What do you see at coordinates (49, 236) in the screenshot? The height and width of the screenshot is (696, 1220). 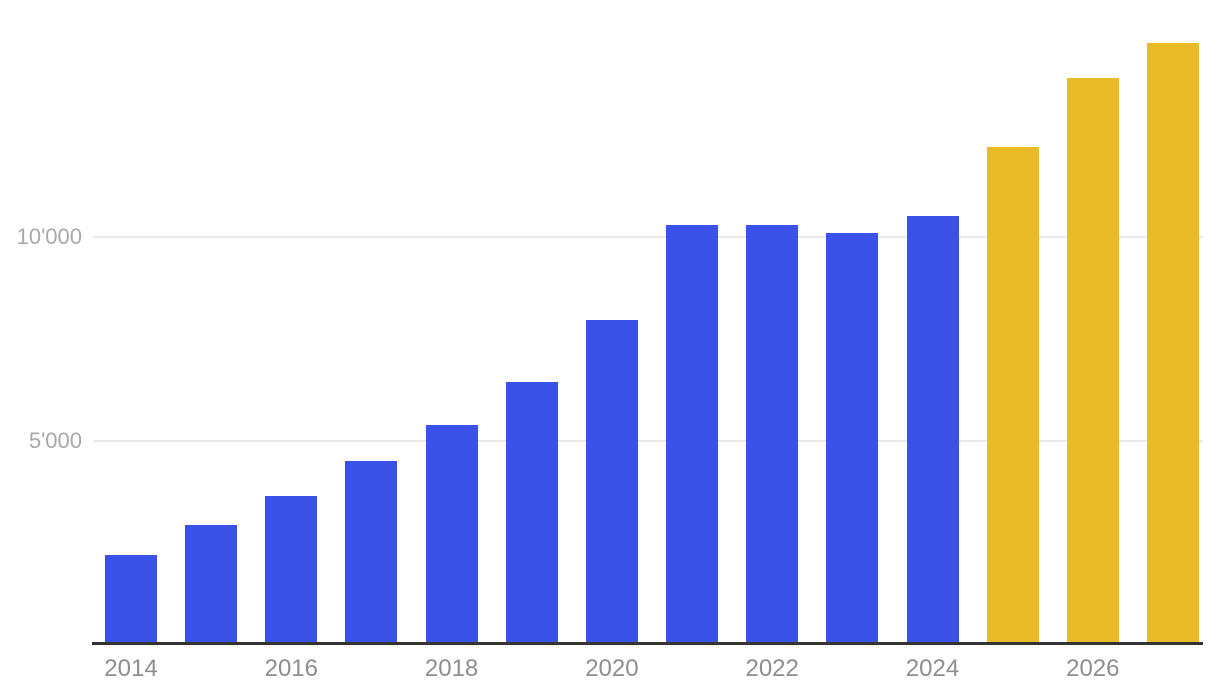 I see `y-axis-tick-label: 10'000` at bounding box center [49, 236].